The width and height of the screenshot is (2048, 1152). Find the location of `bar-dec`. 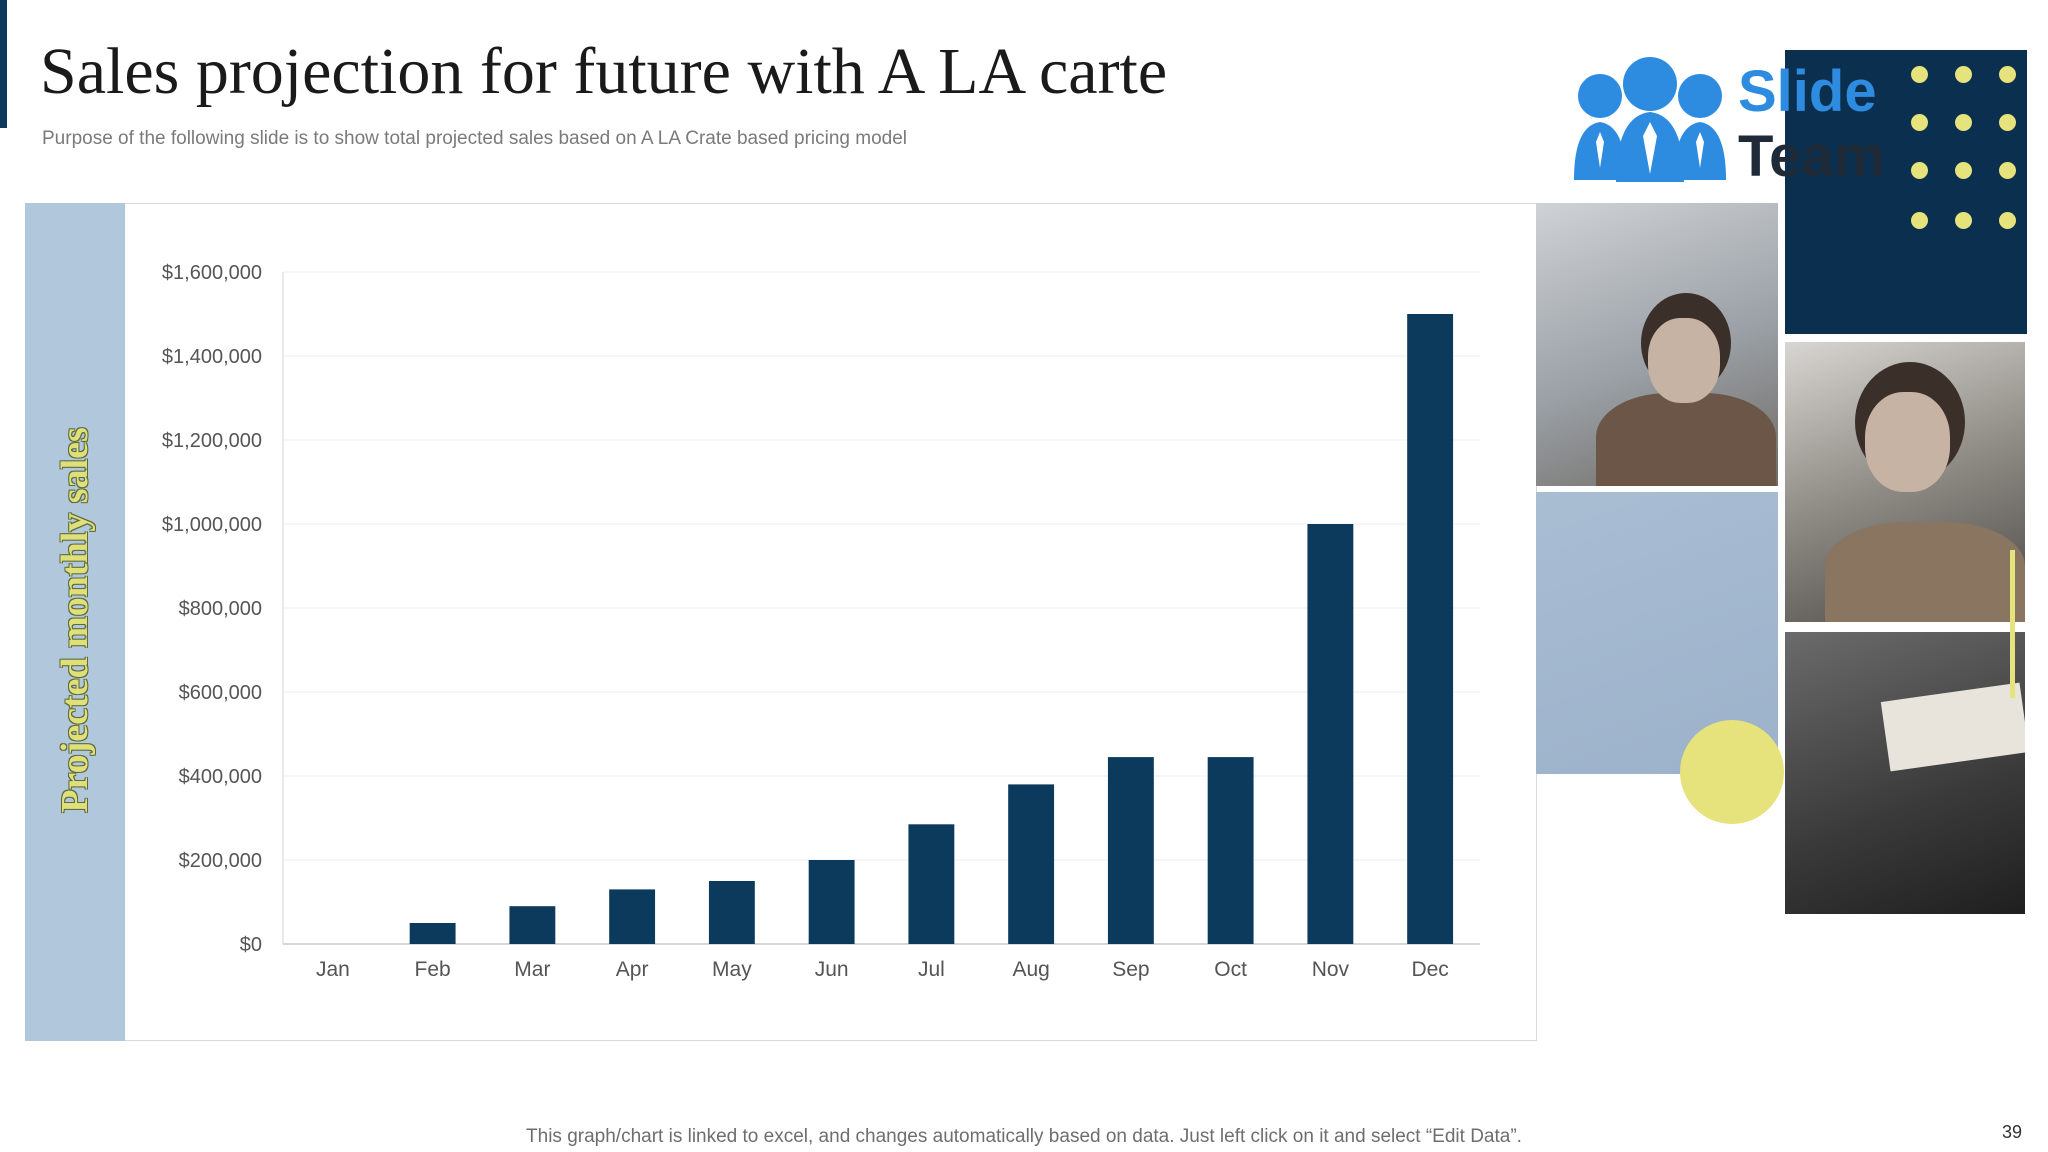

bar-dec is located at coordinates (1430, 629).